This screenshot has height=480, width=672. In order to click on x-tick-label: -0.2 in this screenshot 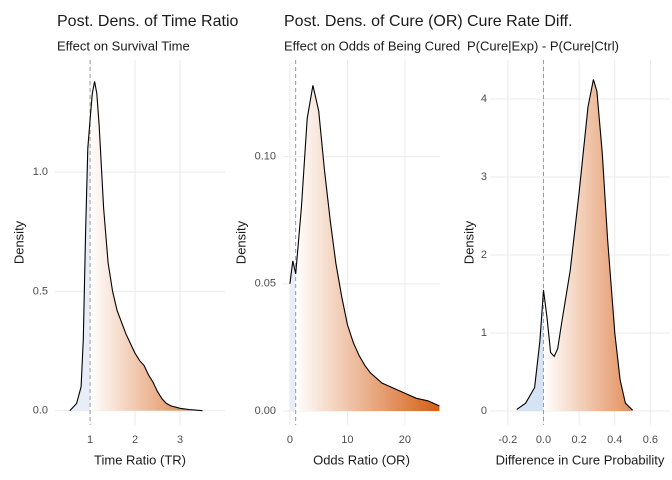, I will do `click(507, 440)`.